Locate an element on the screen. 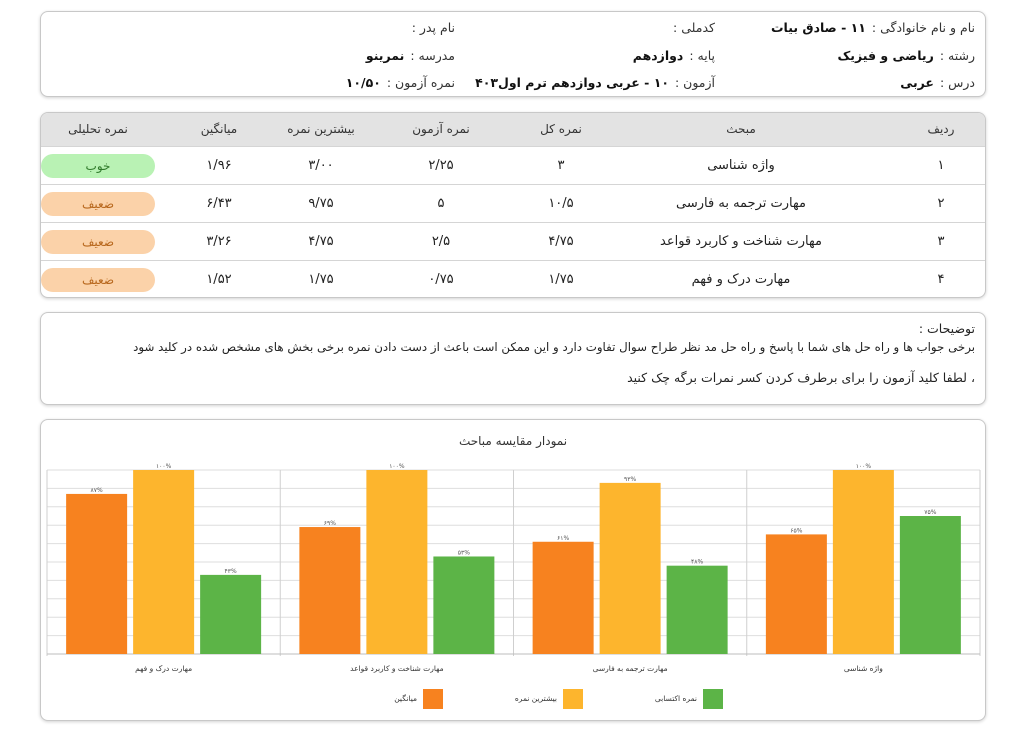 Image resolution: width=1024 pixels, height=733 pixels. analytic-status-badge: خوب is located at coordinates (98, 166).